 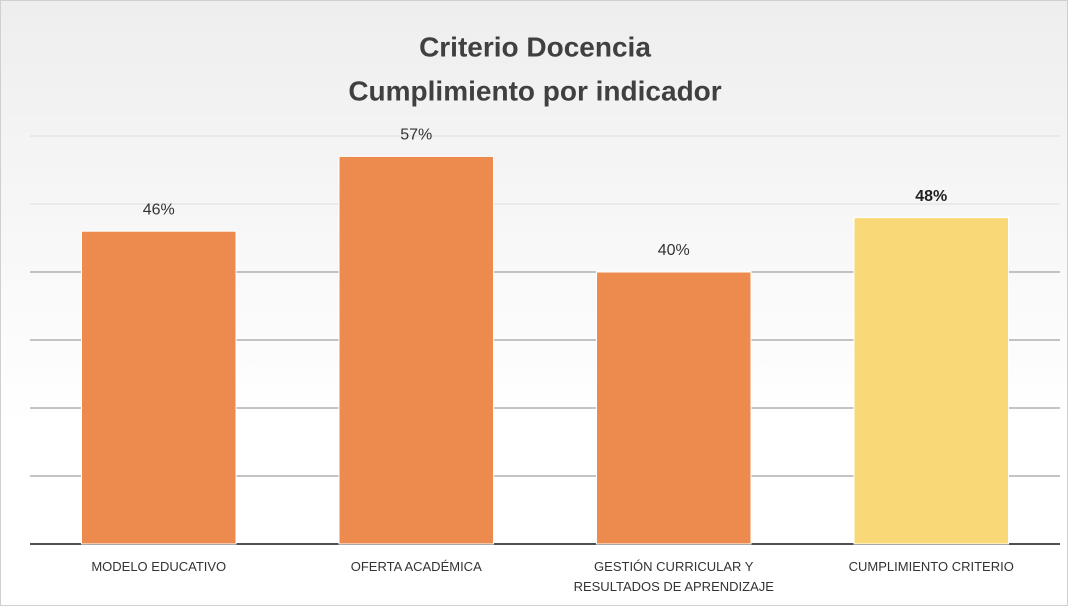 I want to click on chart-title: Criterio Docencia, so click(x=535, y=46).